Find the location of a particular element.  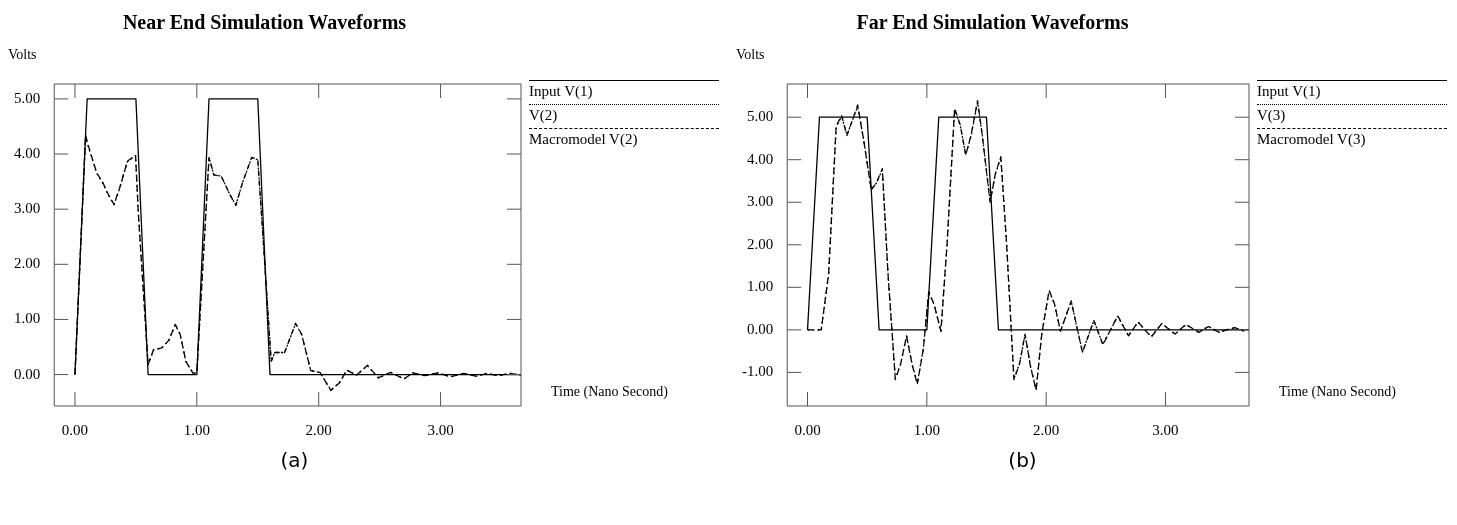

text: (a) is located at coordinates (294, 460).